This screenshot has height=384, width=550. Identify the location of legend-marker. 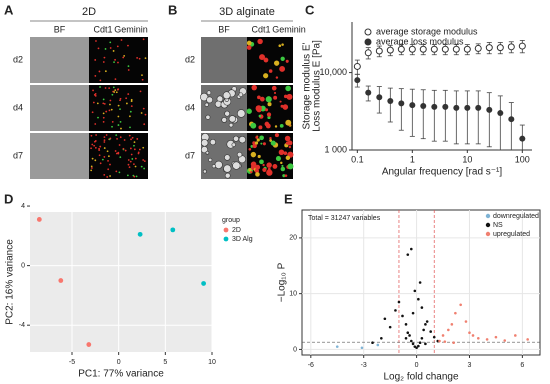
(226, 239).